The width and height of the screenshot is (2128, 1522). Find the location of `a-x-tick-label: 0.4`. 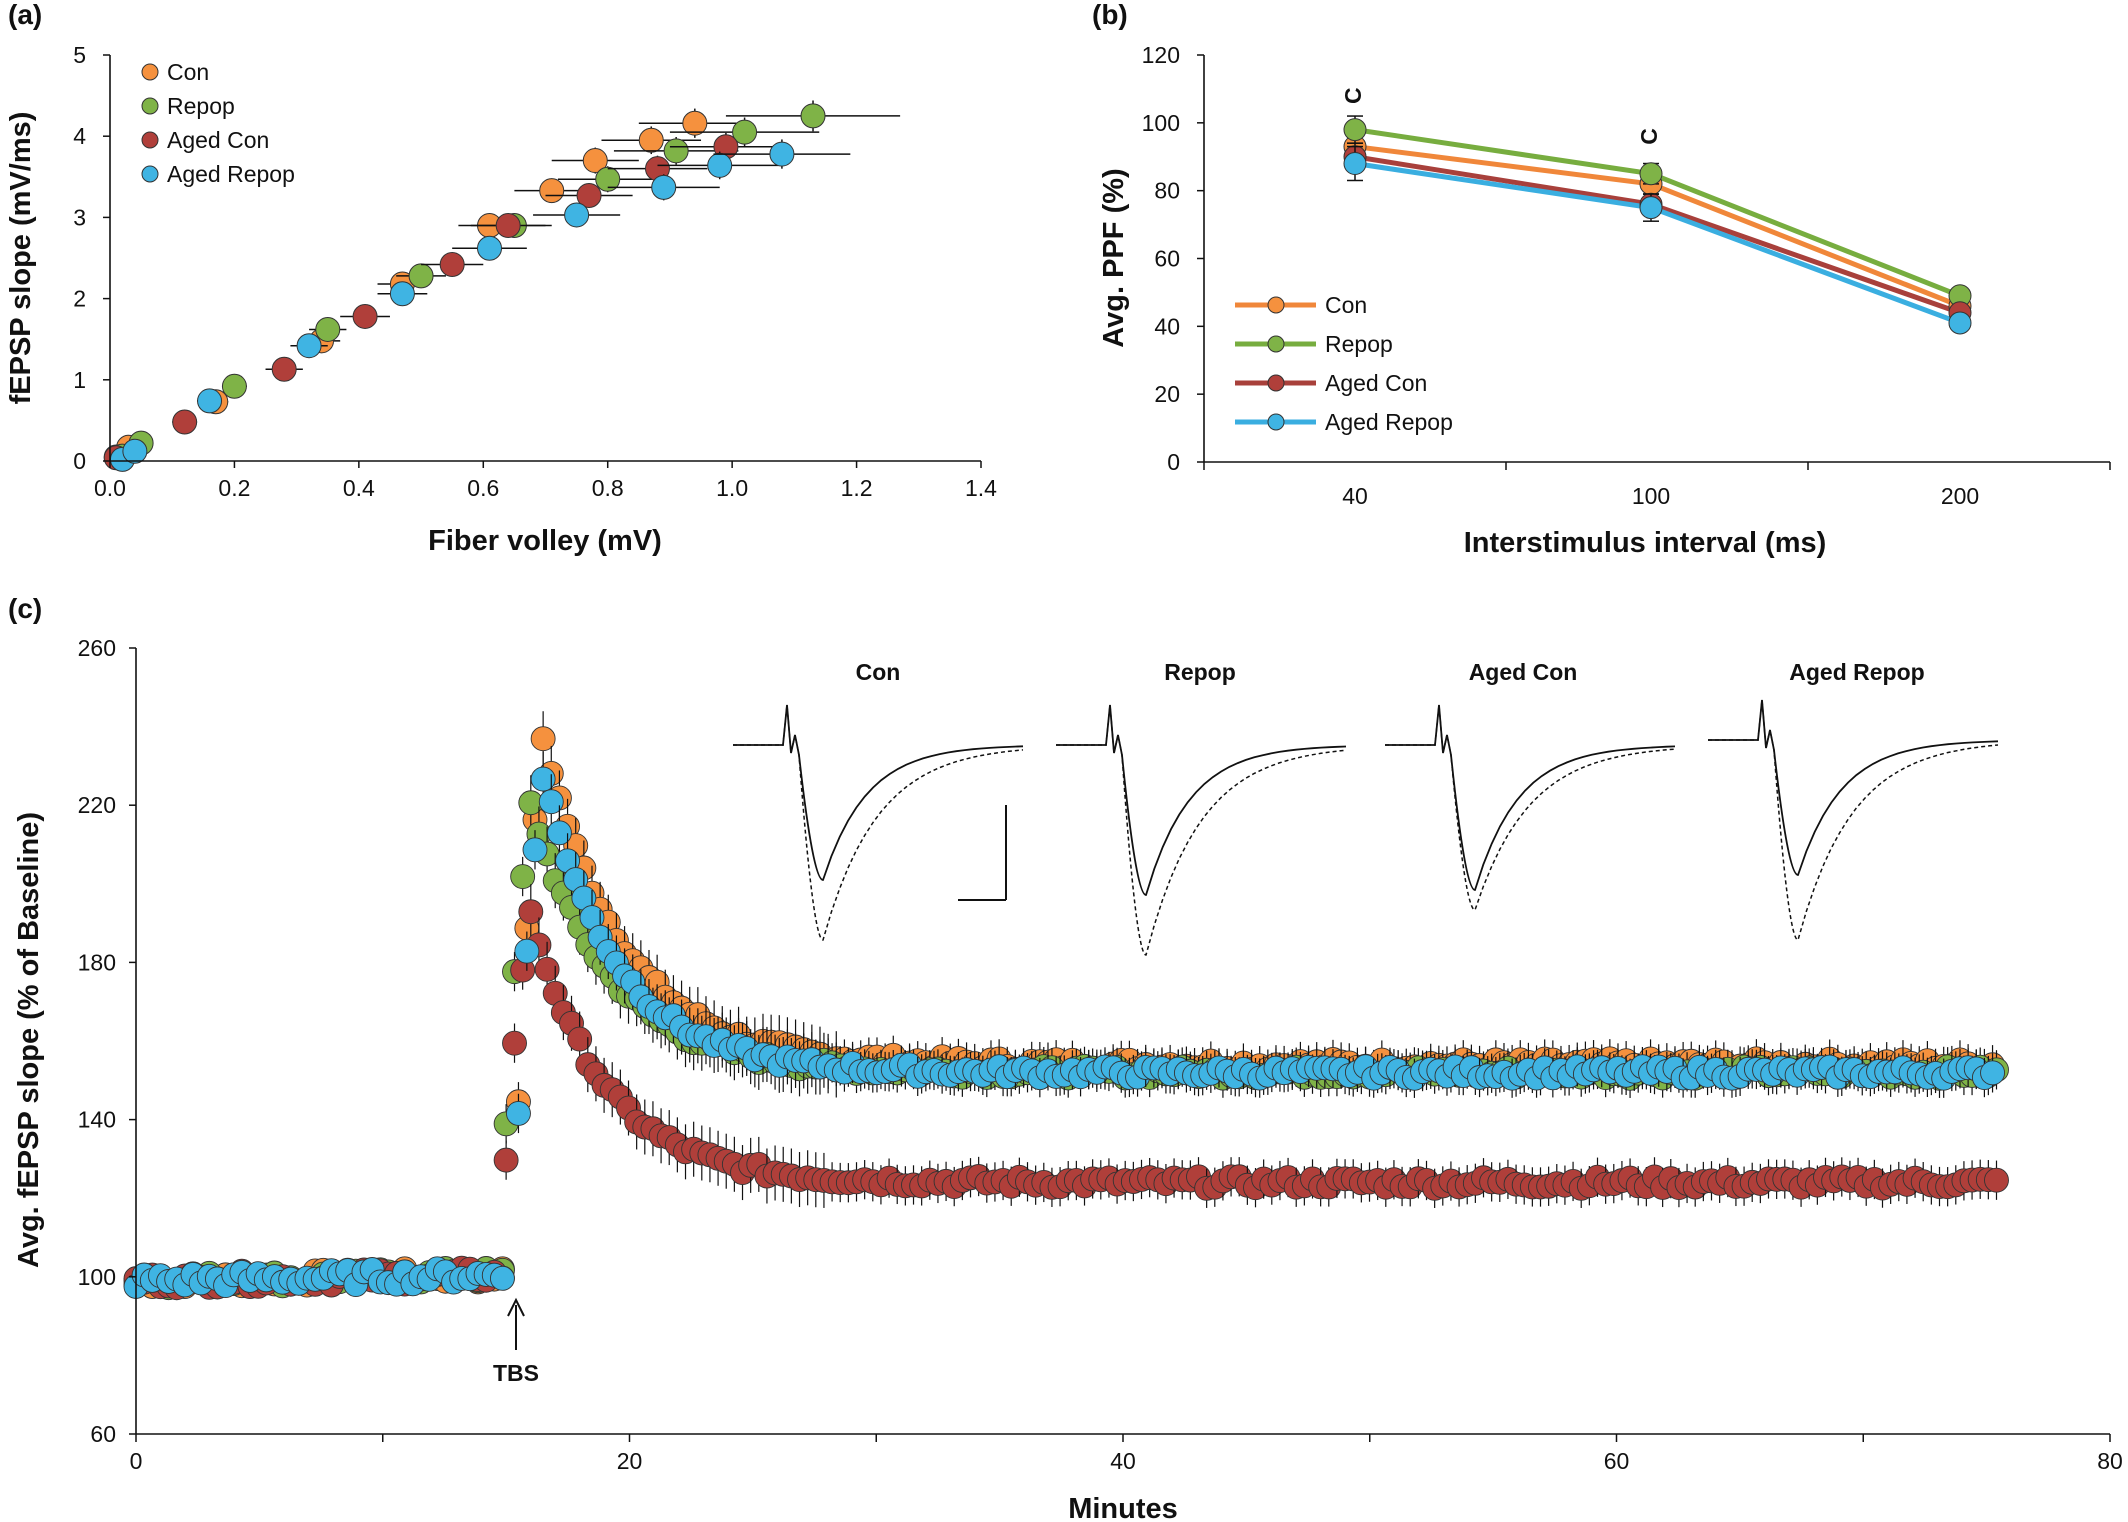

a-x-tick-label: 0.4 is located at coordinates (359, 488).